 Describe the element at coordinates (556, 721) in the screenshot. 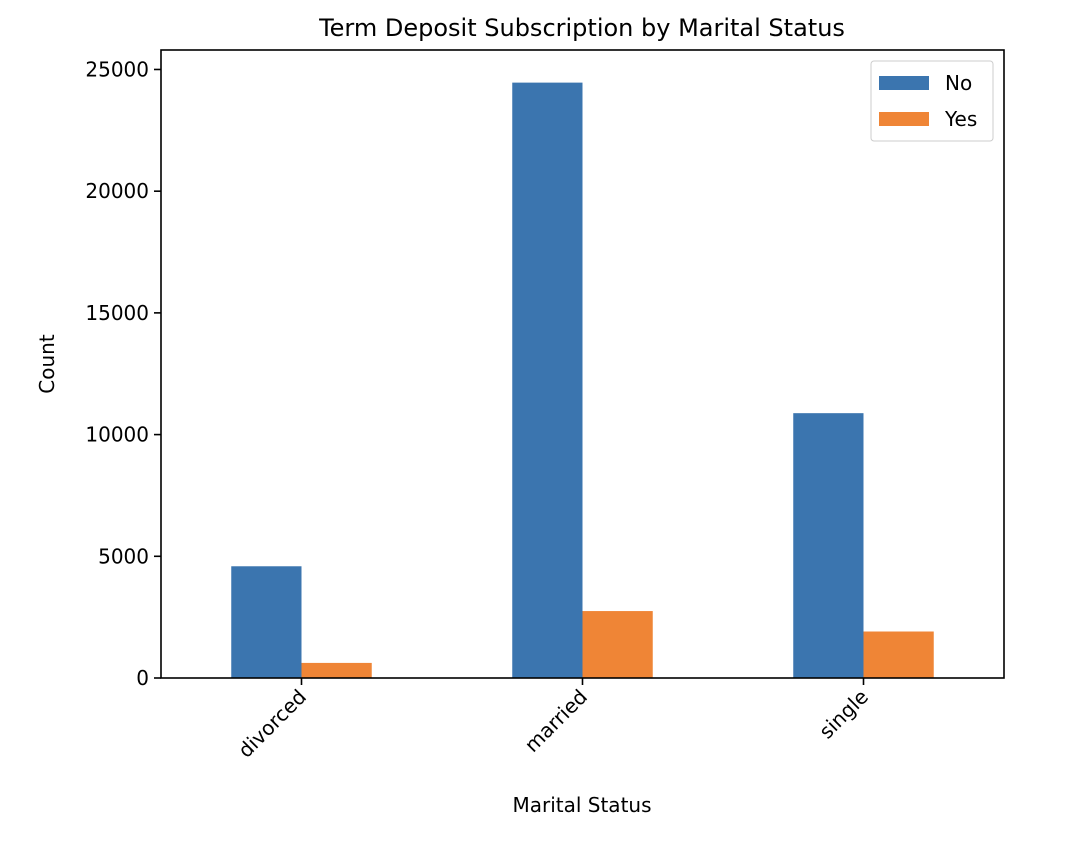

I see `x-tick-label-married: married` at that location.